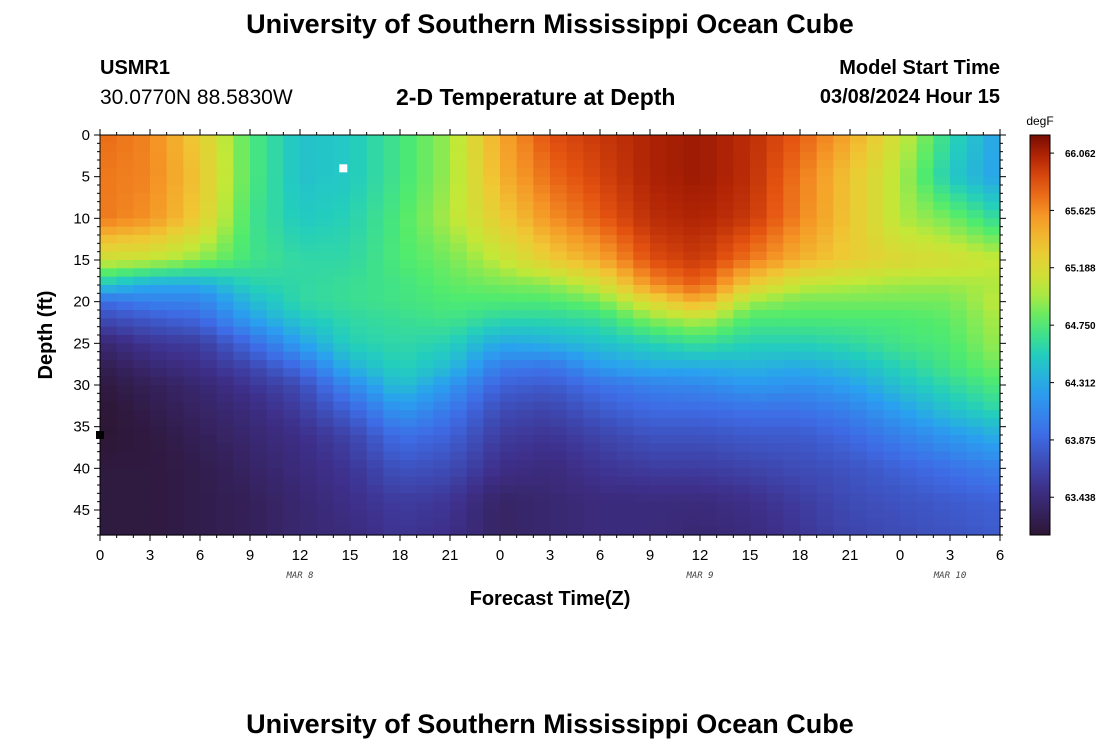  I want to click on x-tick-label: 0, so click(100, 555).